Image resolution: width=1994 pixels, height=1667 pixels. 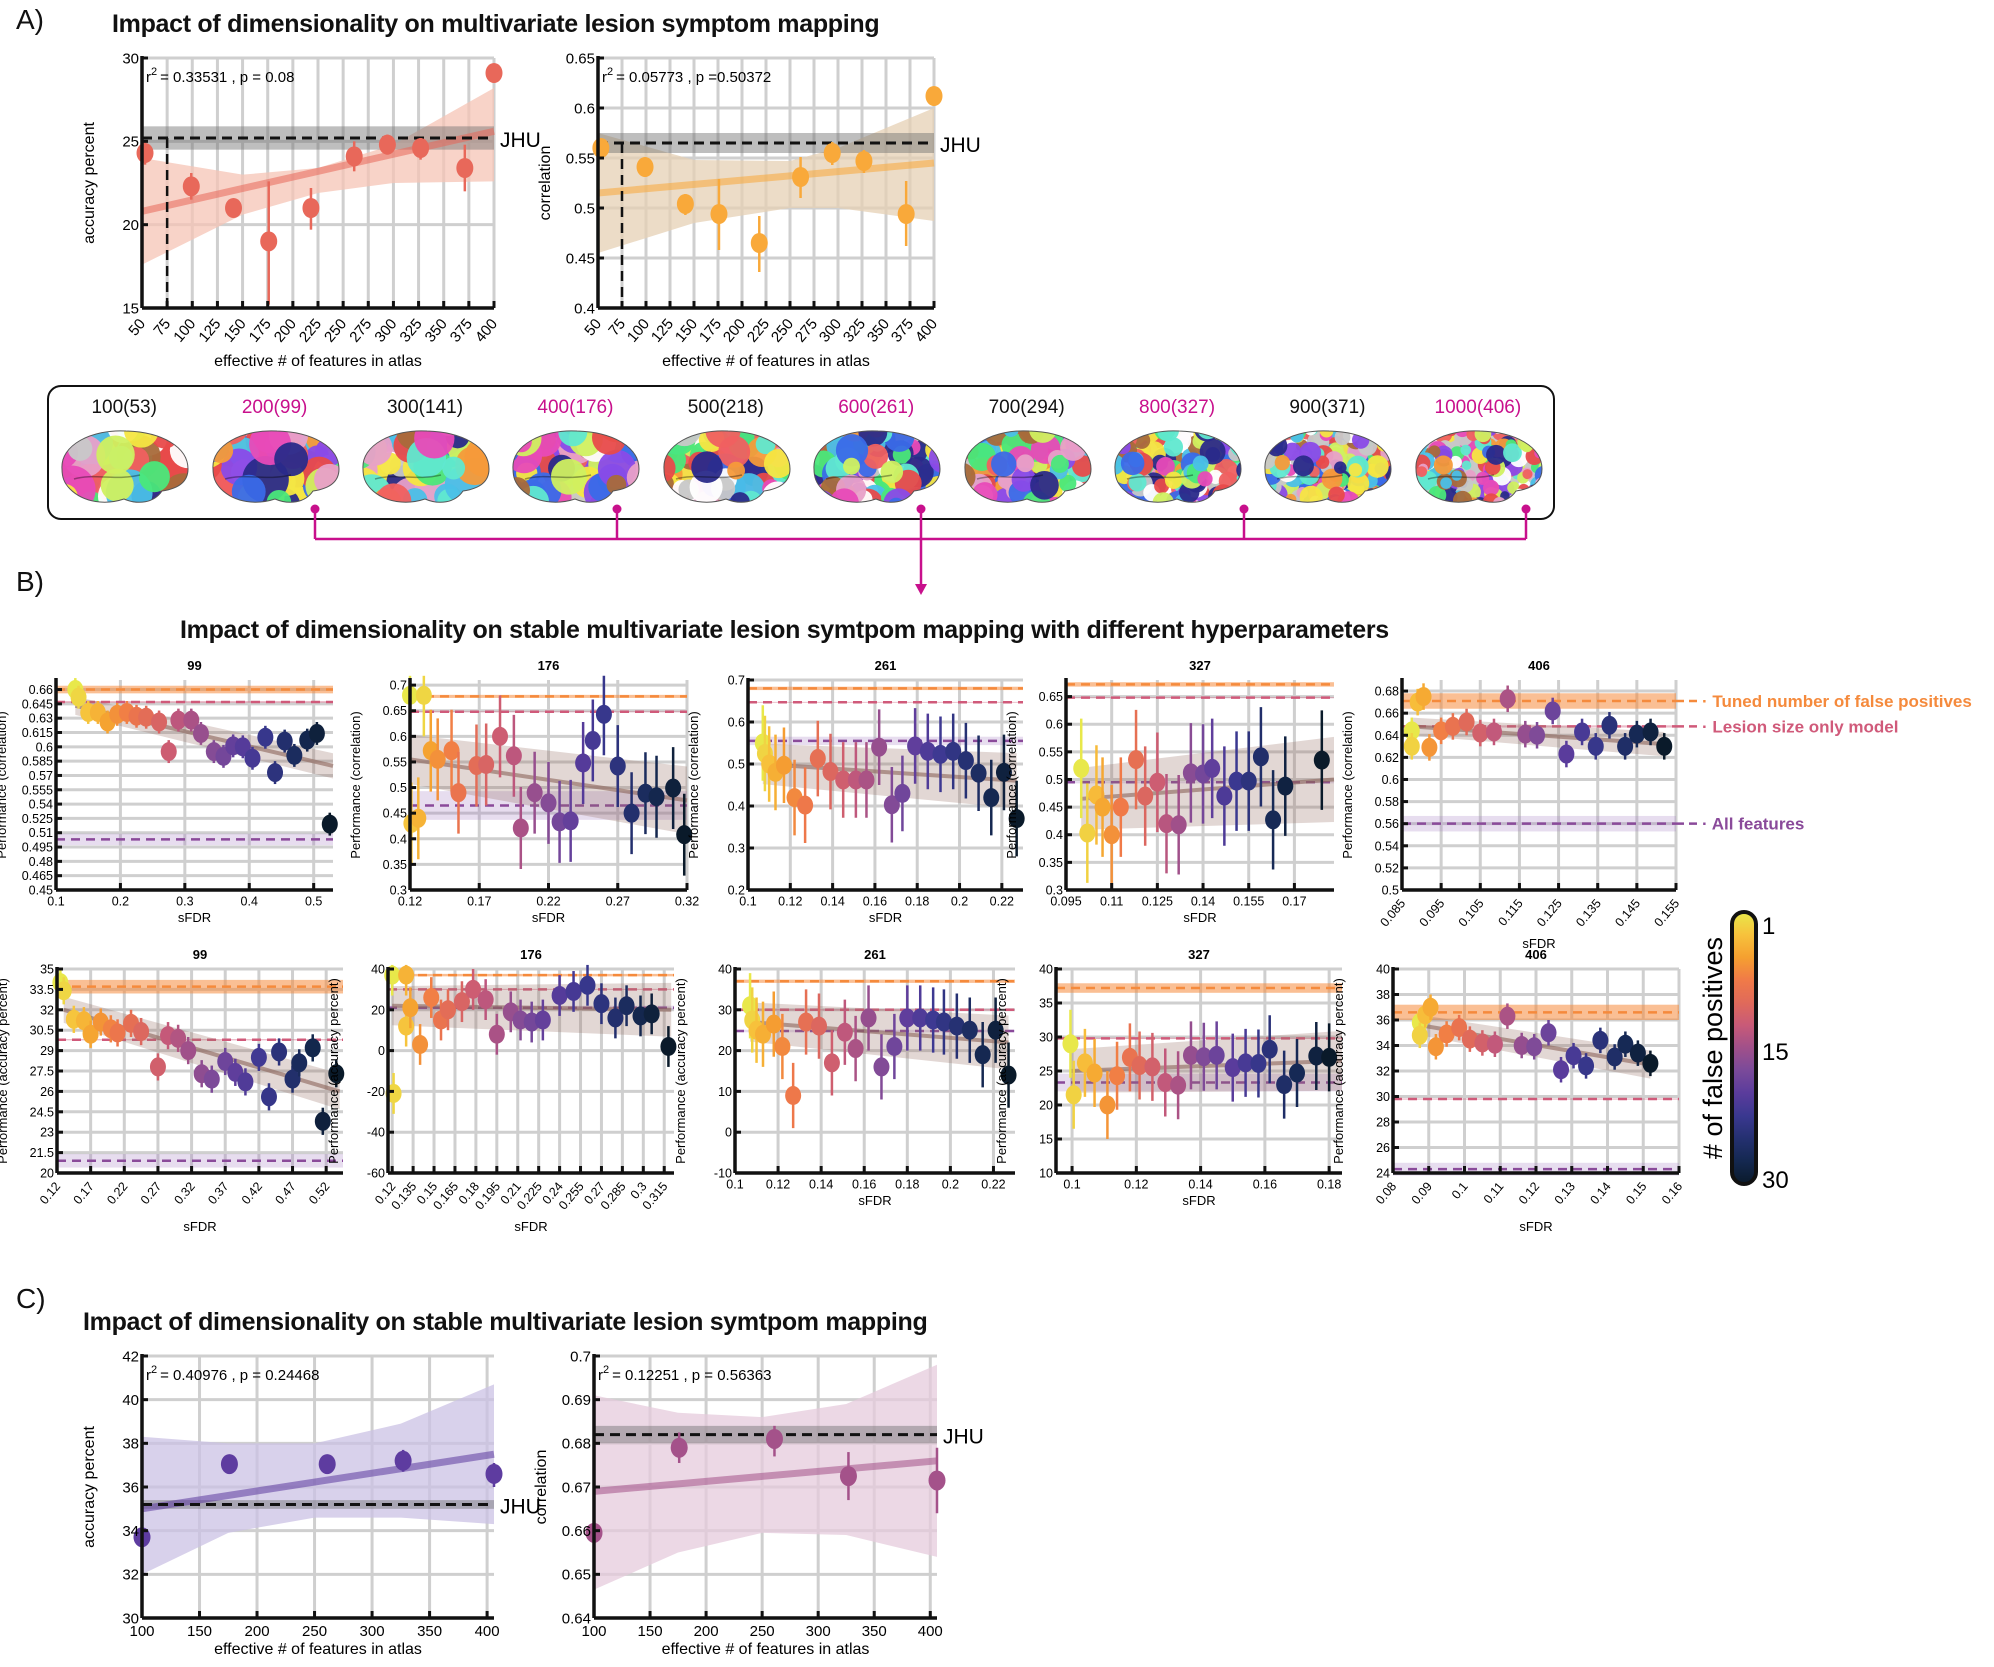 I want to click on atlas-label: 800(327), so click(x=1177, y=407).